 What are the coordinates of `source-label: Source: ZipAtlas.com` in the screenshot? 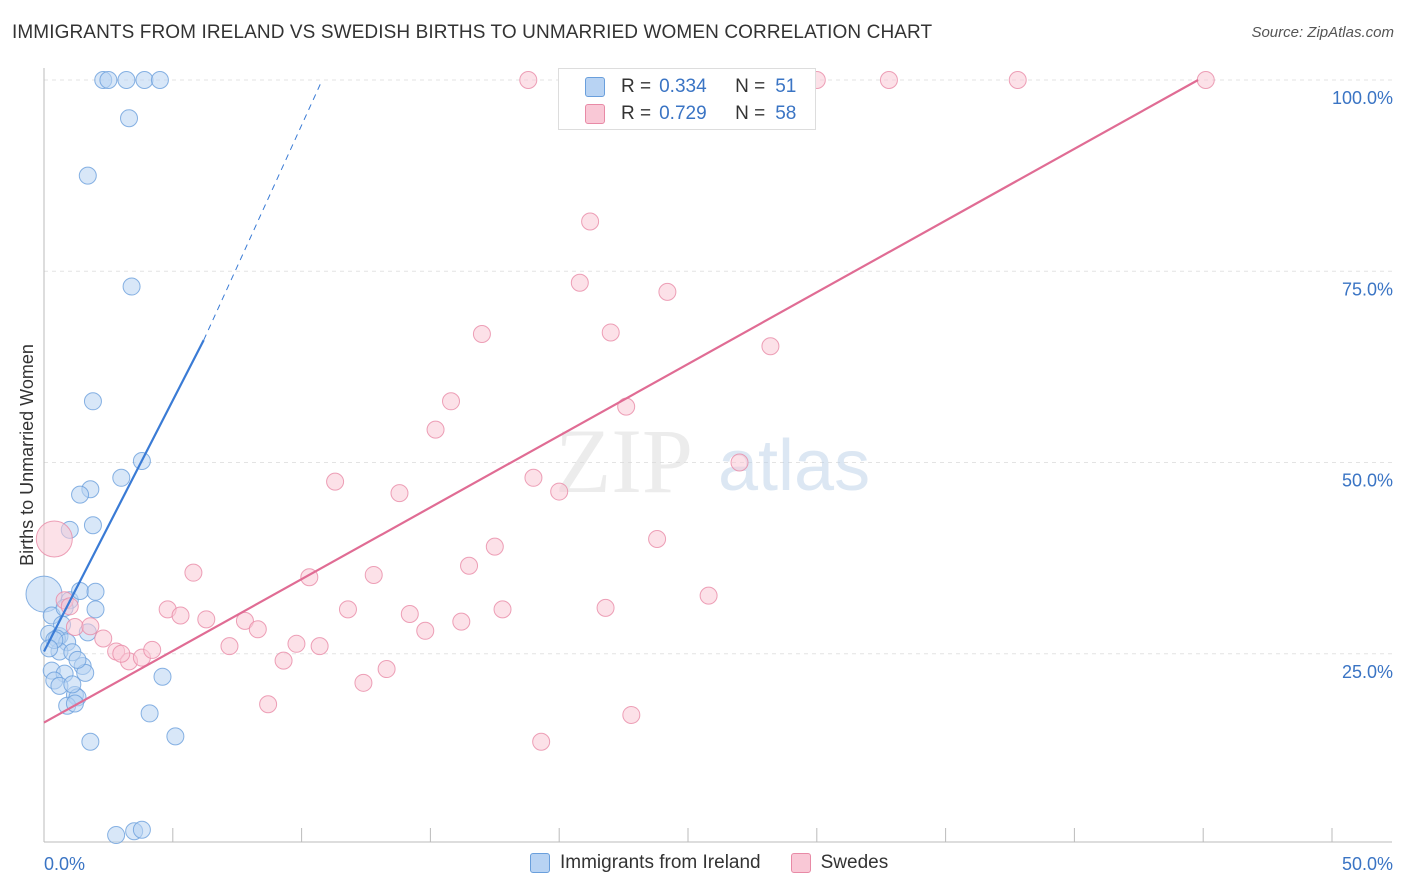 It's located at (1322, 32).